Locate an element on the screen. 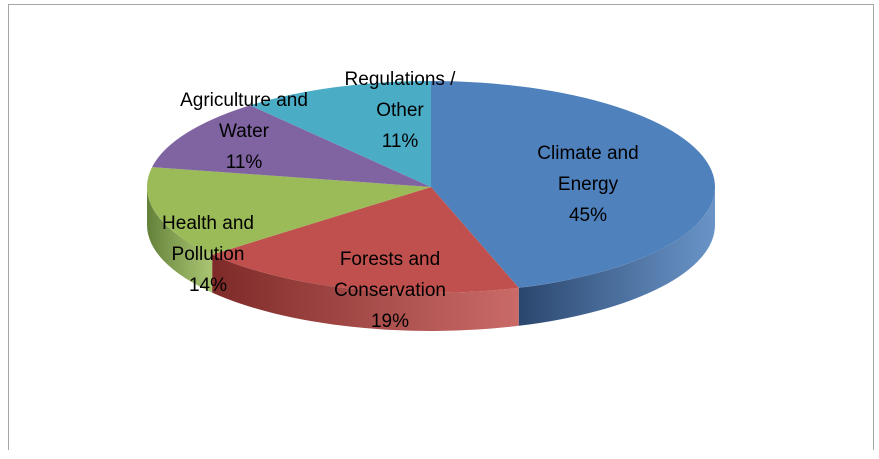  slice-forests-and-conservation is located at coordinates (365, 240).